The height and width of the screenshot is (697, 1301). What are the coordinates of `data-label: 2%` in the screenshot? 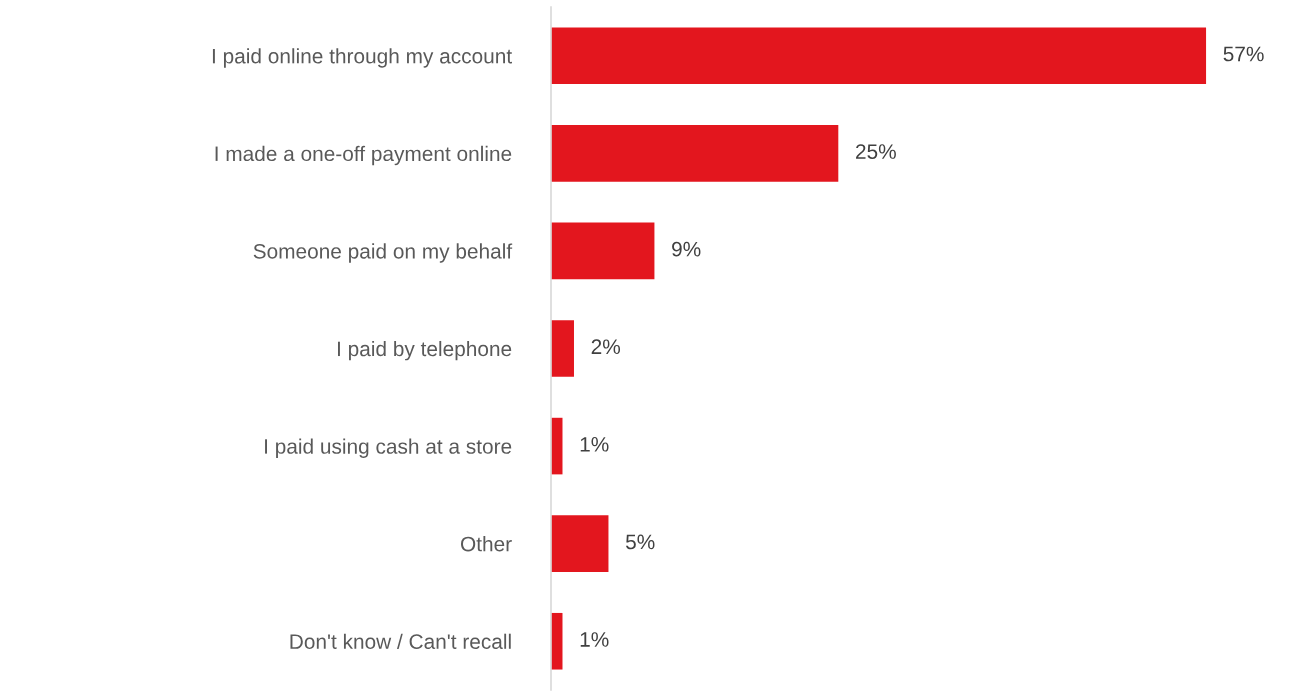 It's located at (606, 347).